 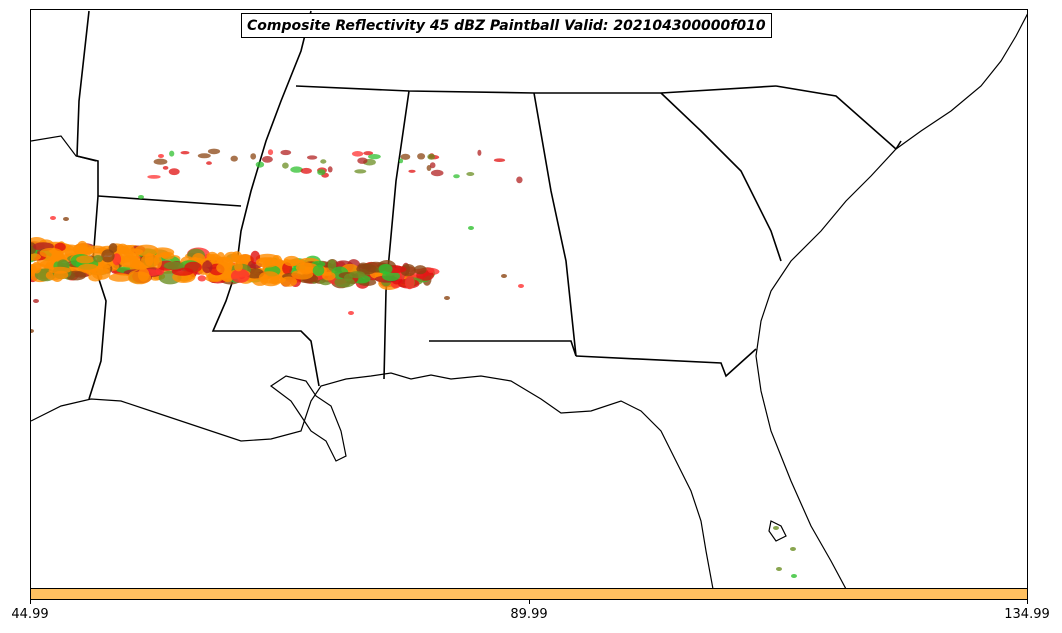 I want to click on border-ar-la, so click(x=169, y=201).